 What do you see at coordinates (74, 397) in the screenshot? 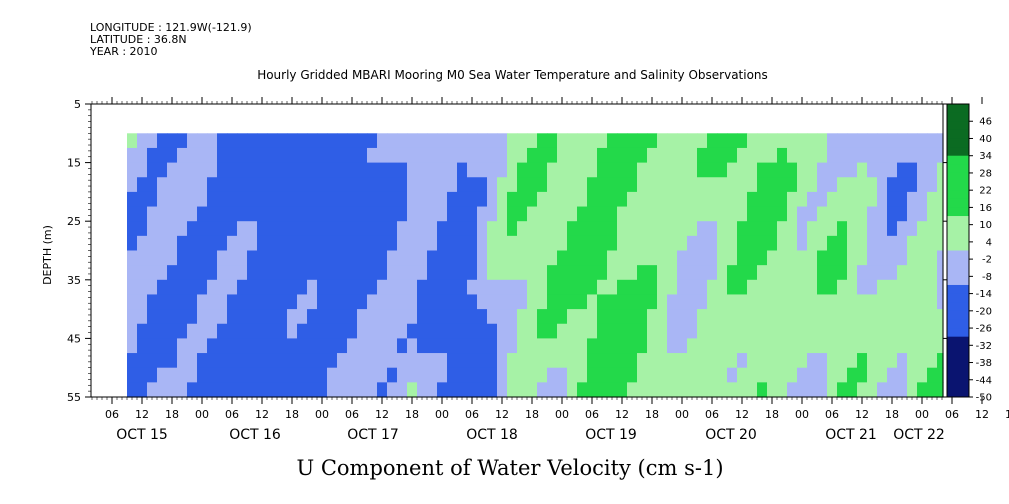
I see `y-tick-label: 55` at bounding box center [74, 397].